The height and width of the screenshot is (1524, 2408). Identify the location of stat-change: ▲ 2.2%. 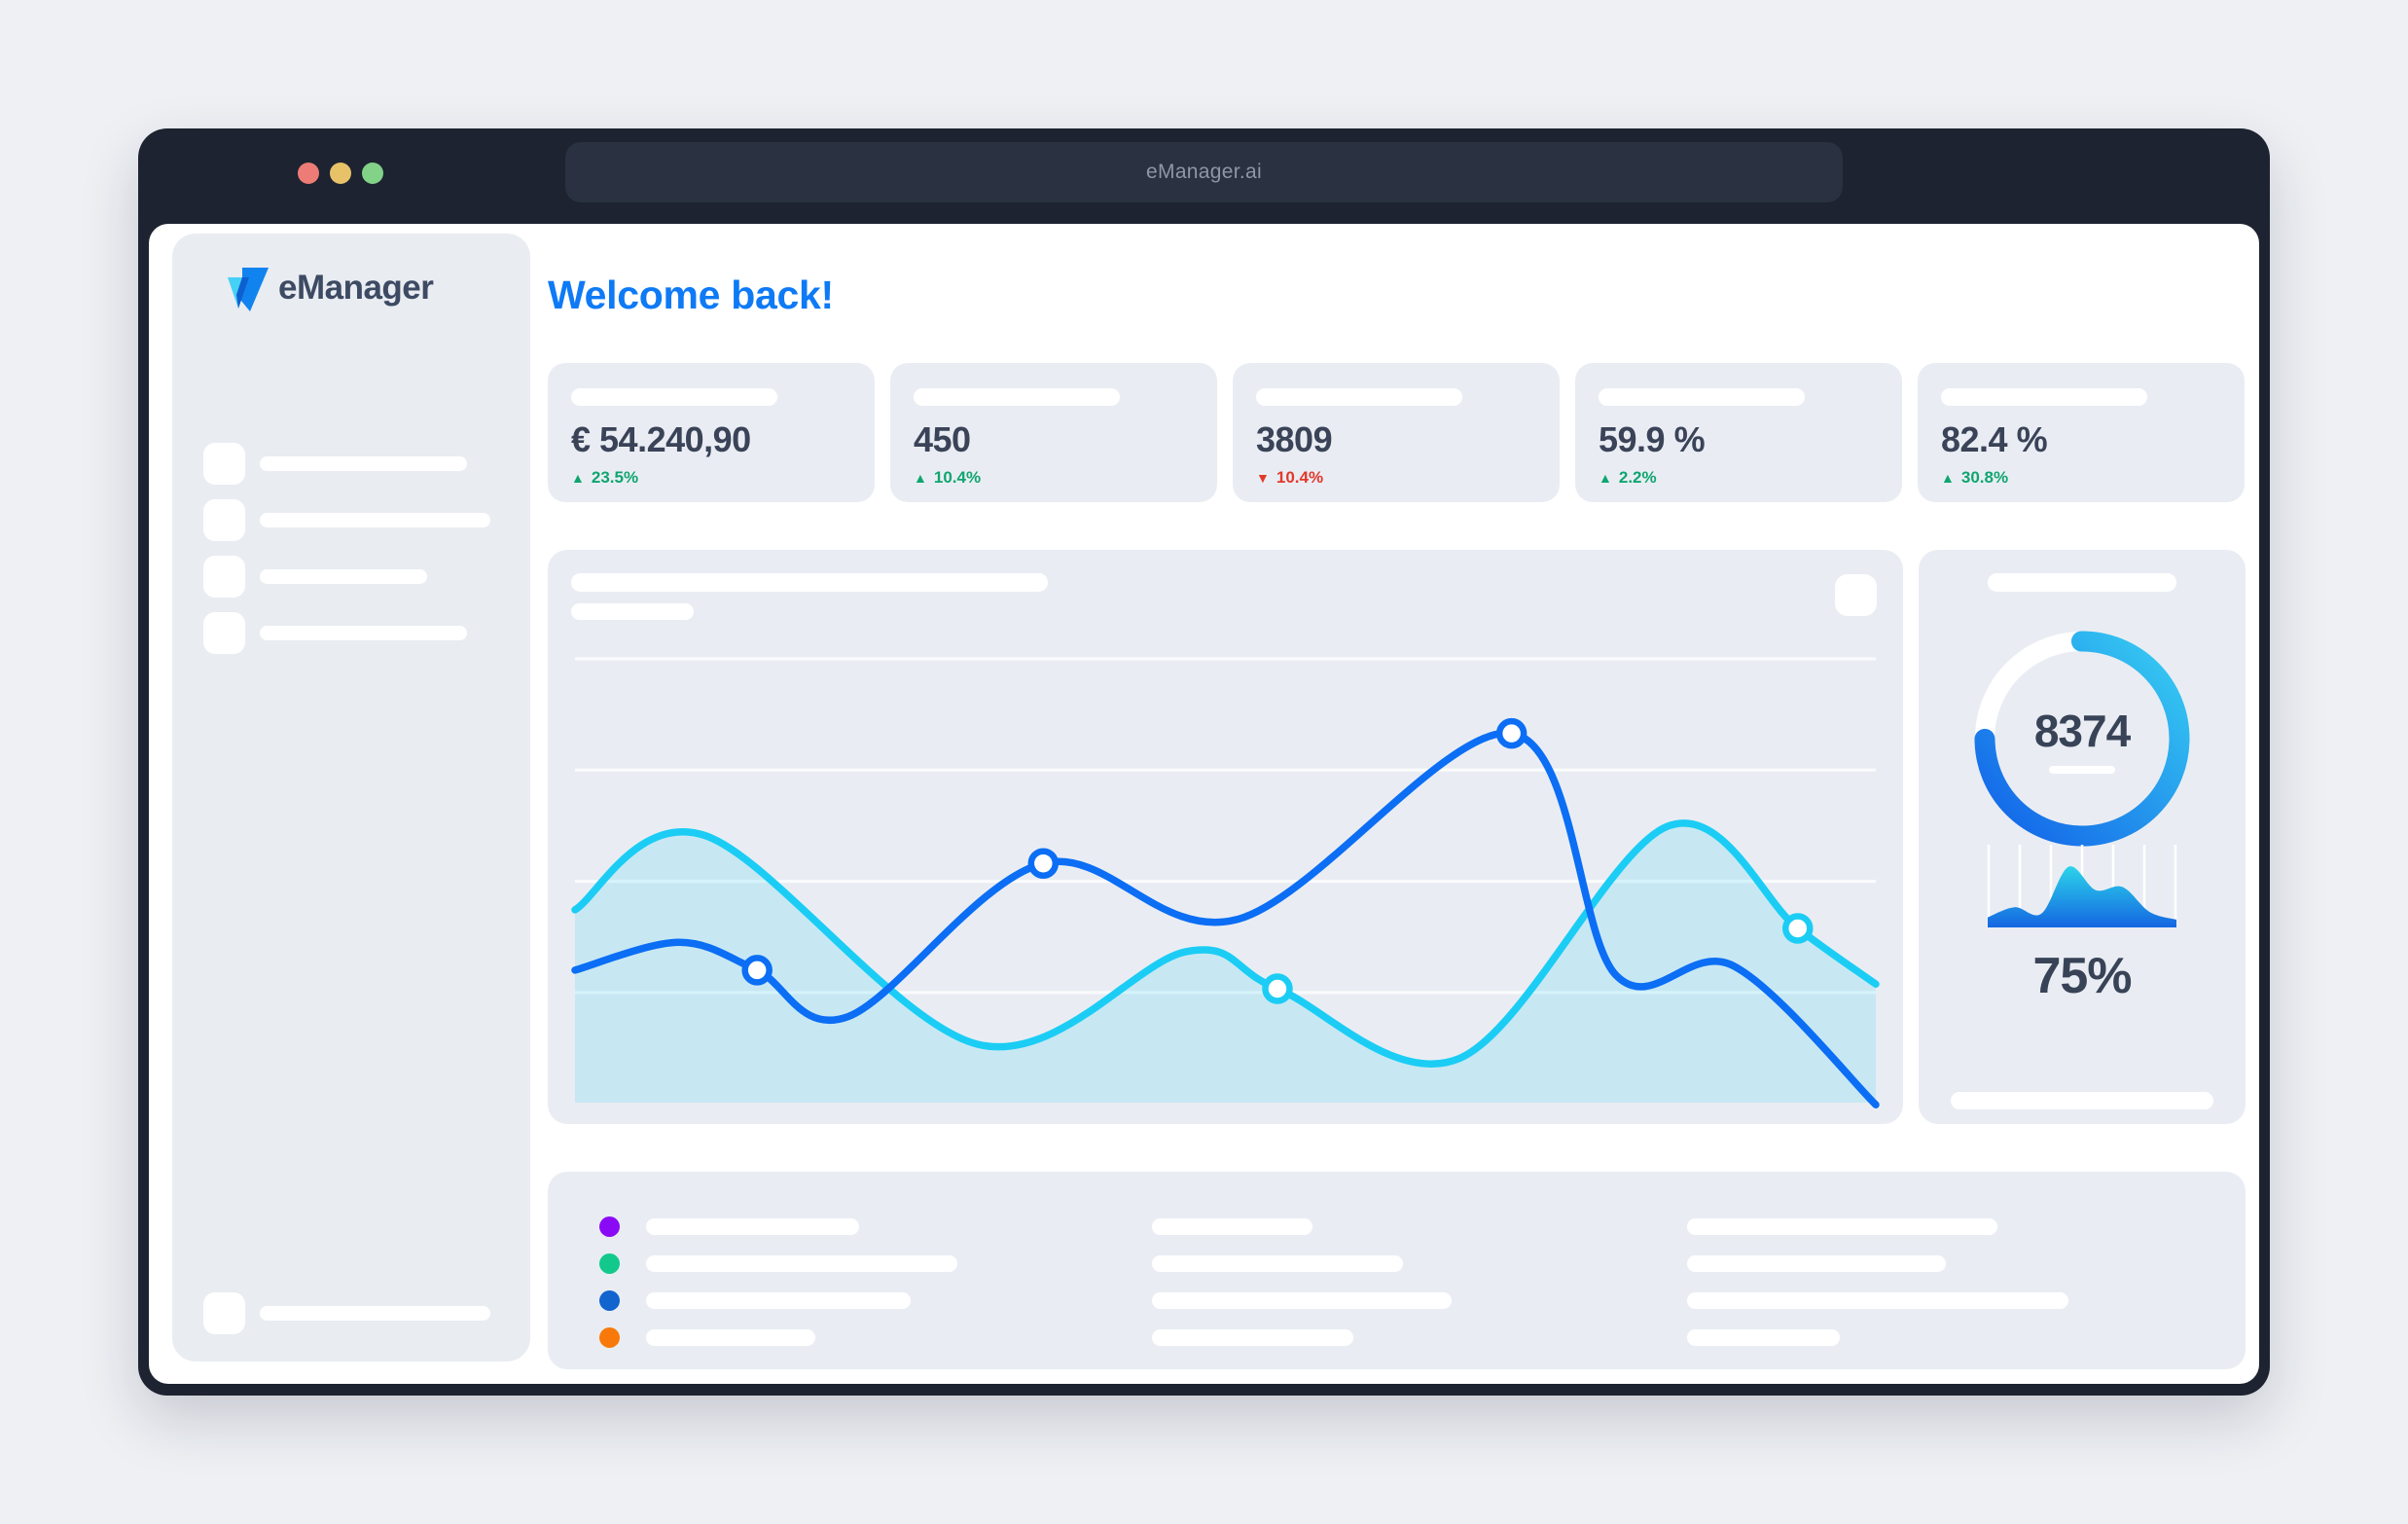
(1628, 478).